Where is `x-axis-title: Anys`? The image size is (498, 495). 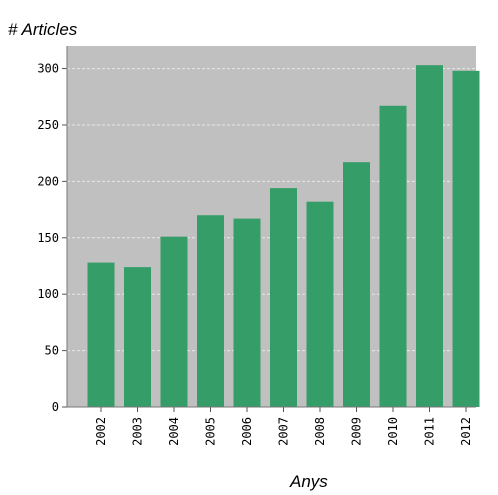
x-axis-title: Anys is located at coordinates (308, 481).